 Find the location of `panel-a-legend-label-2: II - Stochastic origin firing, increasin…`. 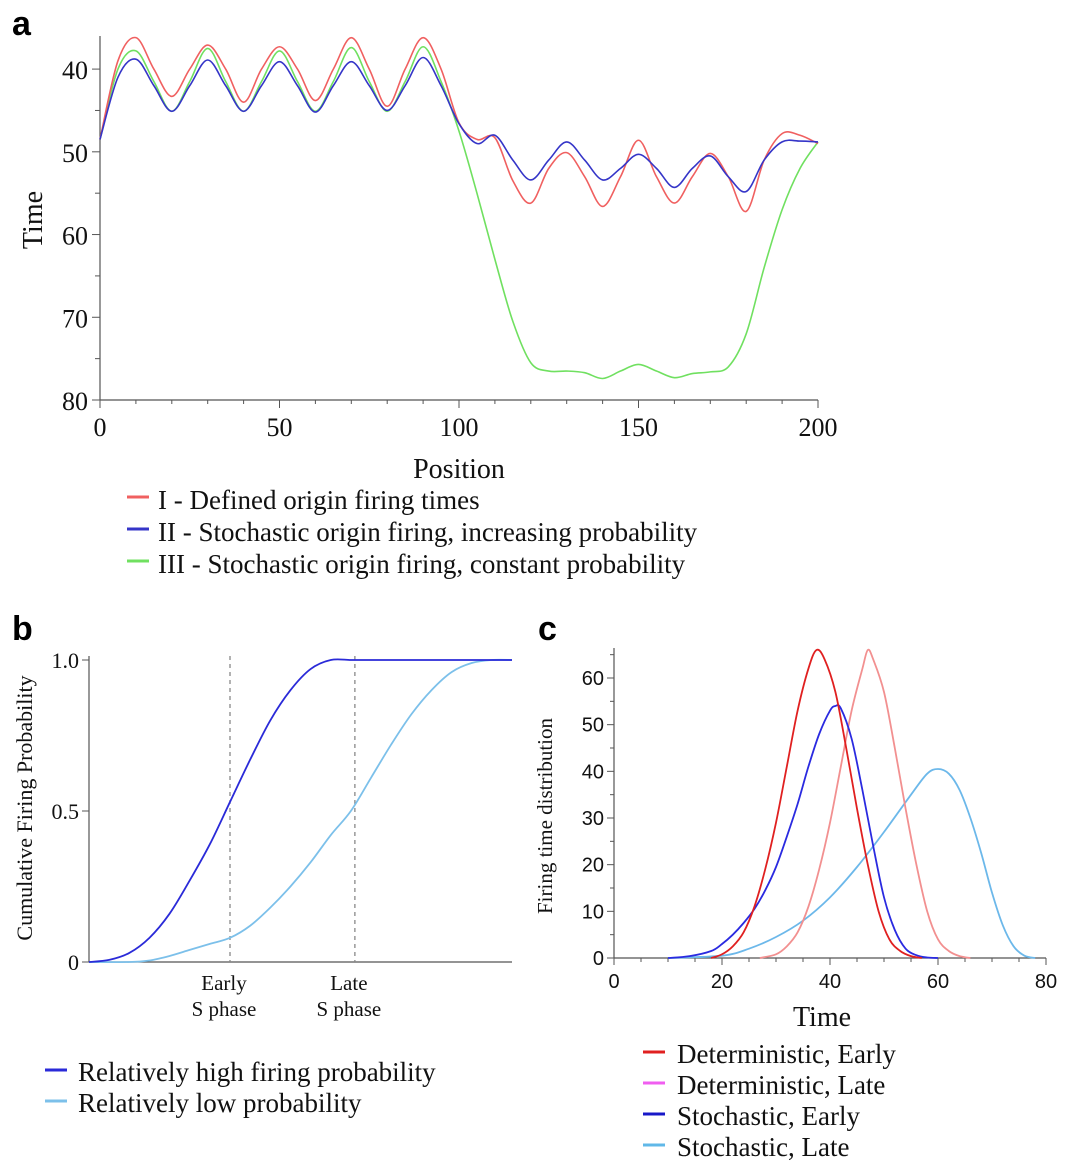

panel-a-legend-label-2: II - Stochastic origin firing, increasin… is located at coordinates (428, 532).